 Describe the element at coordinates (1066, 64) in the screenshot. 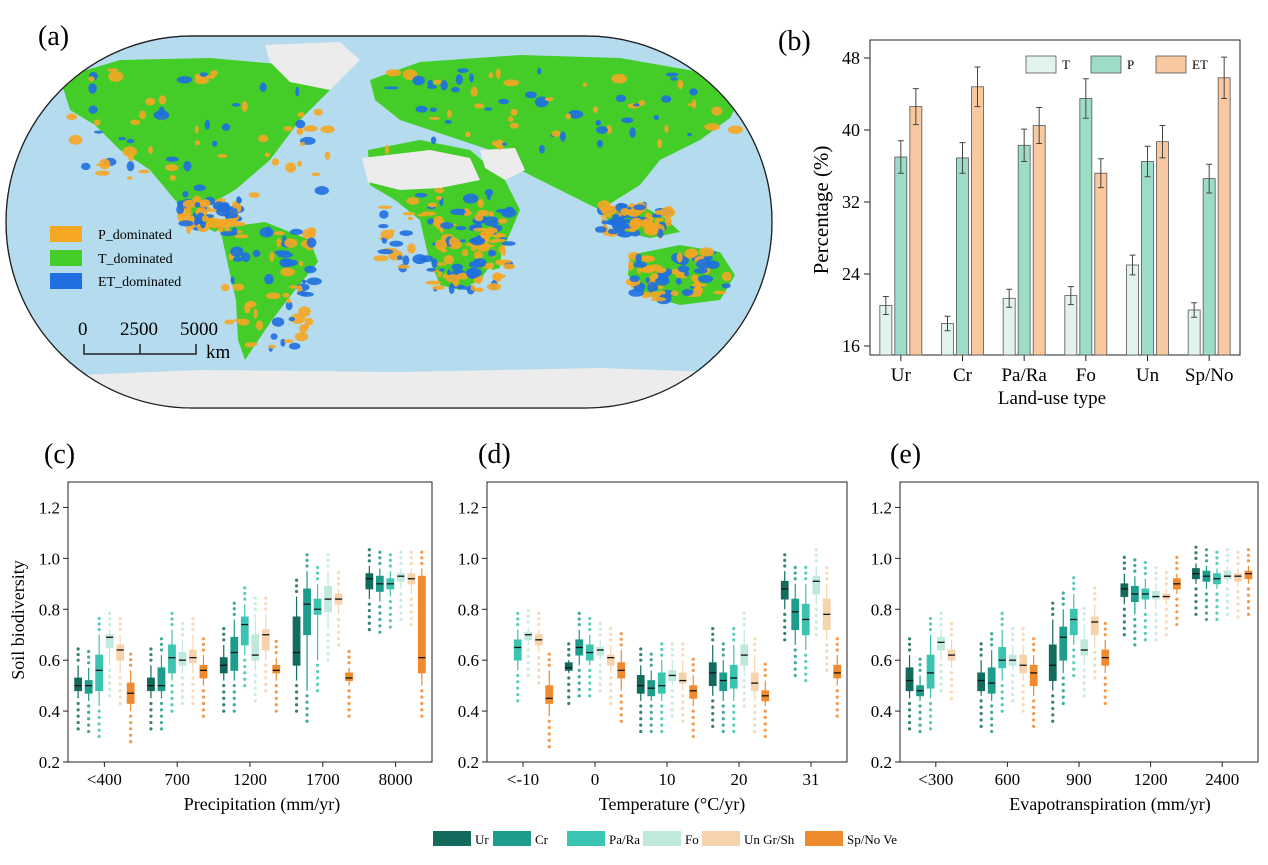

I see `legend-label-T: T` at that location.